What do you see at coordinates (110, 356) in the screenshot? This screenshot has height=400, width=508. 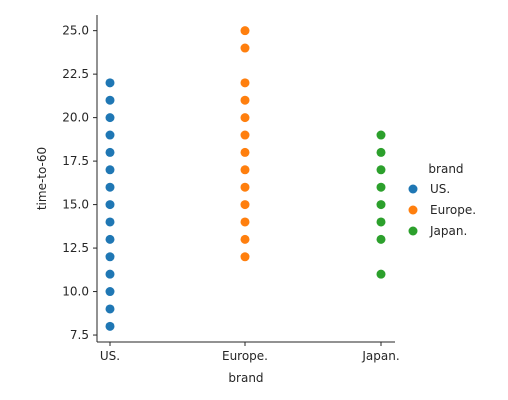 I see `x-tick-label: US.` at bounding box center [110, 356].